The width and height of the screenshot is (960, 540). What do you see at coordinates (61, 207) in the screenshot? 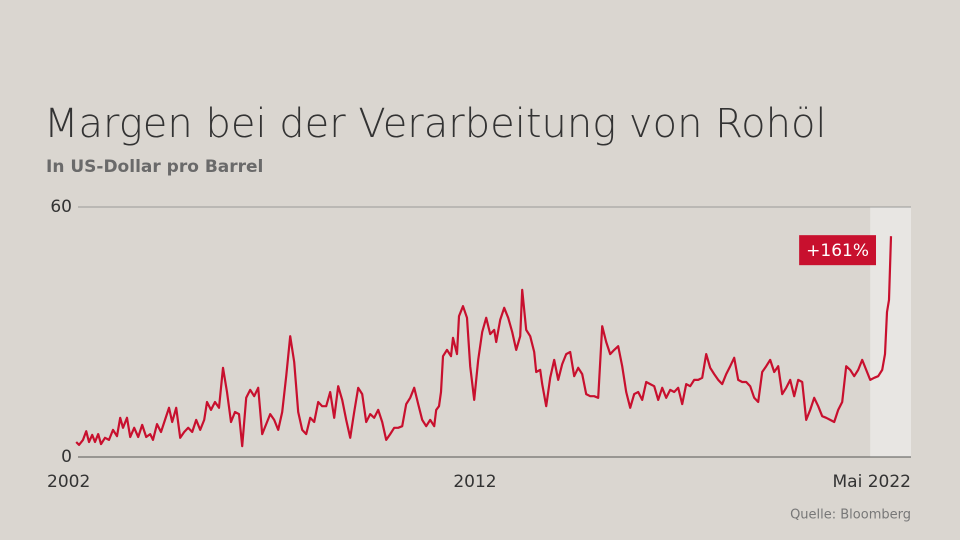
I see `y-tick-label: 60` at bounding box center [61, 207].